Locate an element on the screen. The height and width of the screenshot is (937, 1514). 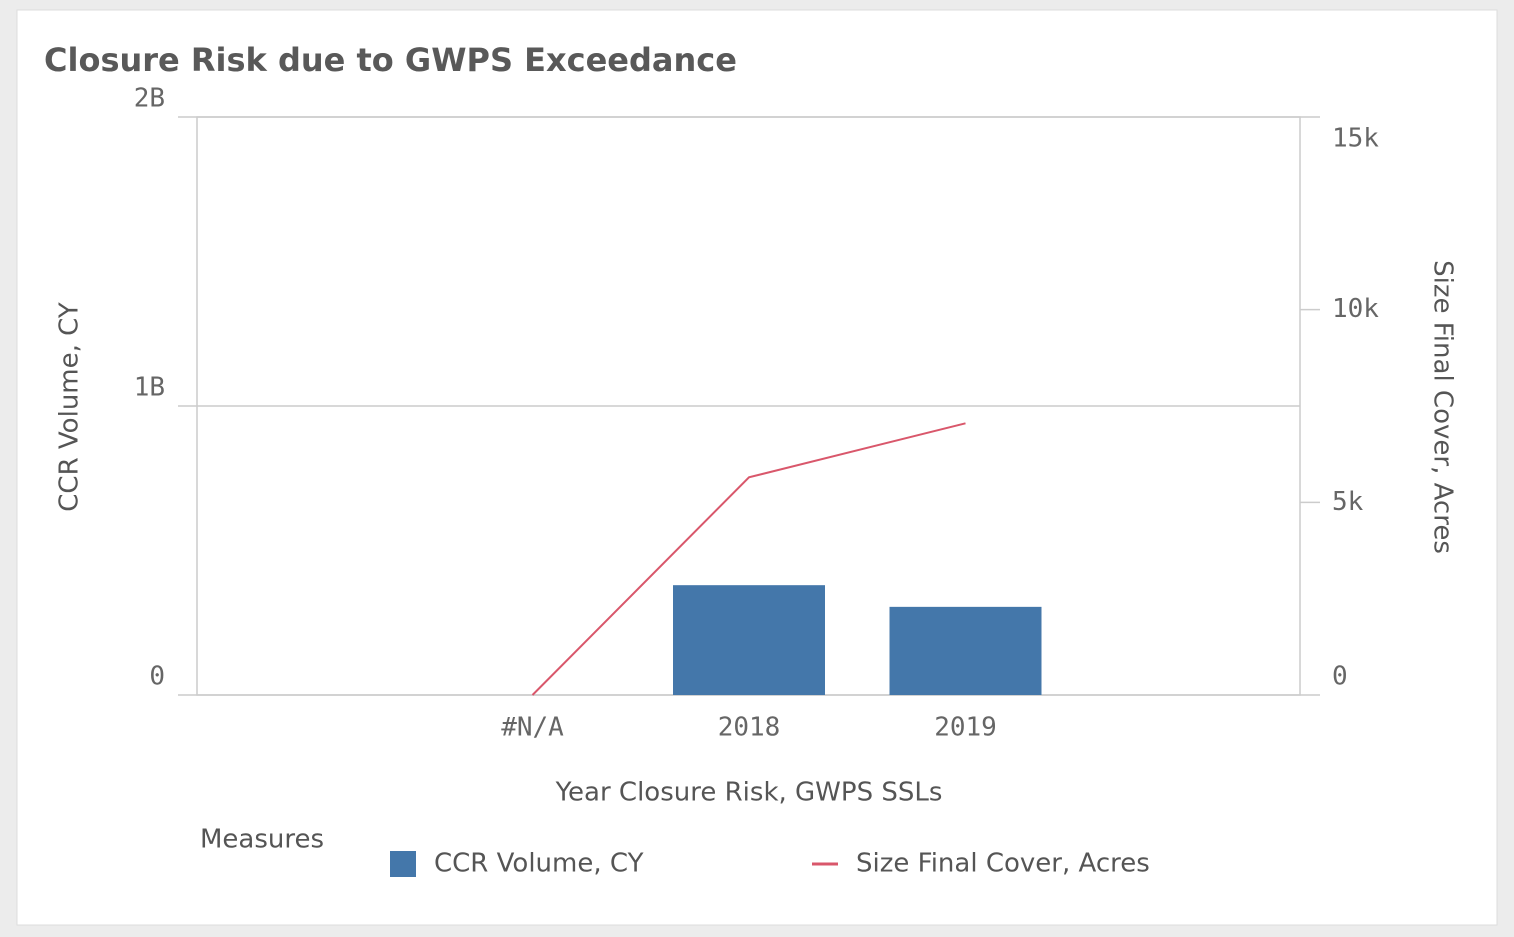
x-axis-title: Year Closure Risk, GWPS SSLs is located at coordinates (749, 793).